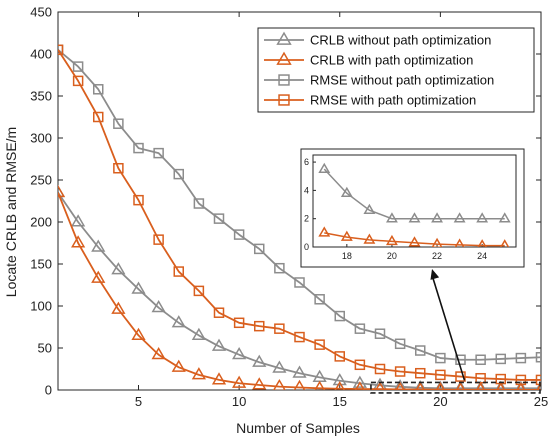 The height and width of the screenshot is (445, 550). What do you see at coordinates (448, 327) in the screenshot?
I see `zoom-arrow-line` at bounding box center [448, 327].